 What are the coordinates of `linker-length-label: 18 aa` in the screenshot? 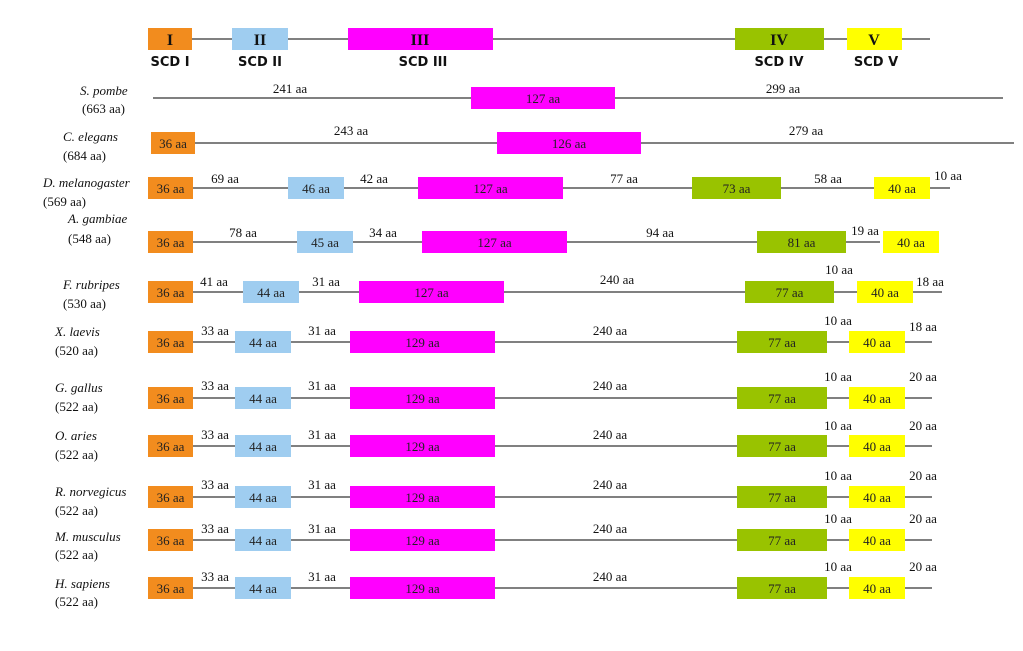 It's located at (923, 326).